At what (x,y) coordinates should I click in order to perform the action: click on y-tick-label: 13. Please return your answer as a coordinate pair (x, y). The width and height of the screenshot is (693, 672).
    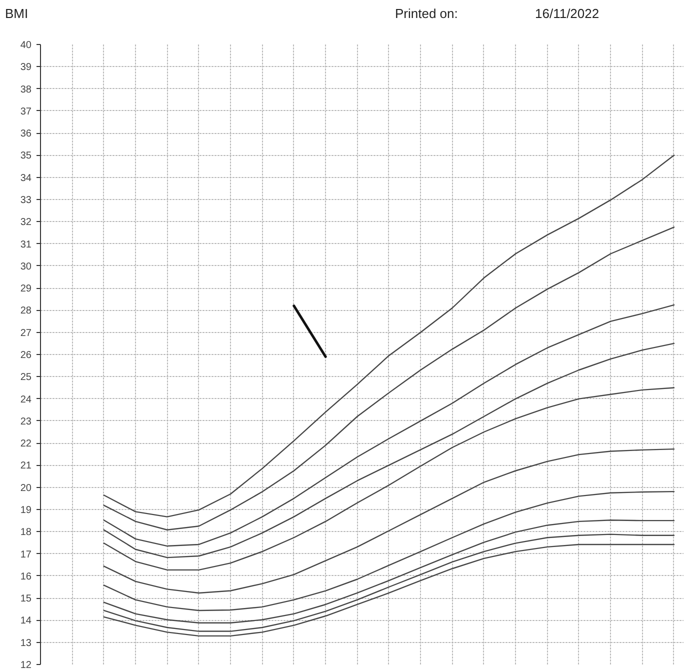
    Looking at the image, I should click on (26, 643).